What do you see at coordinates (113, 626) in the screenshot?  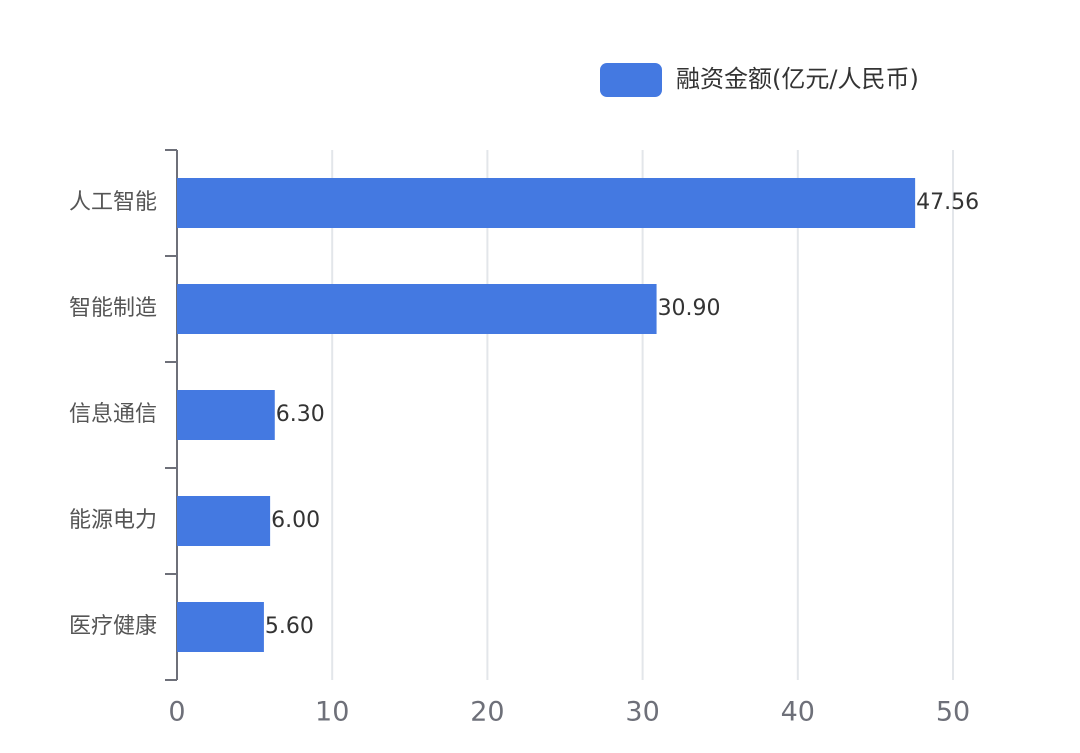 I see `y-tick-label: 医疗健康` at bounding box center [113, 626].